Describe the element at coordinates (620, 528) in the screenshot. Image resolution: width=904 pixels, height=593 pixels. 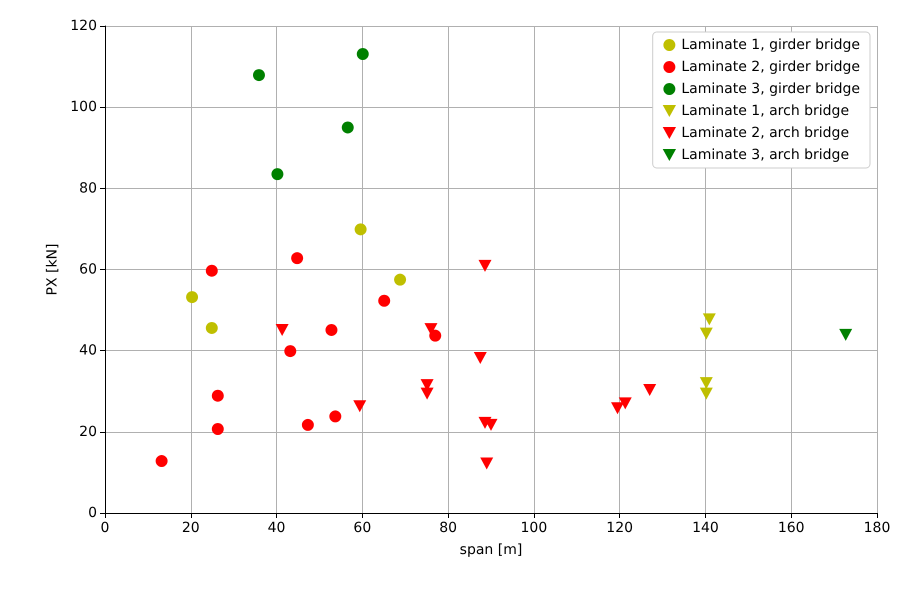
I see `x-tick-label: 120` at that location.